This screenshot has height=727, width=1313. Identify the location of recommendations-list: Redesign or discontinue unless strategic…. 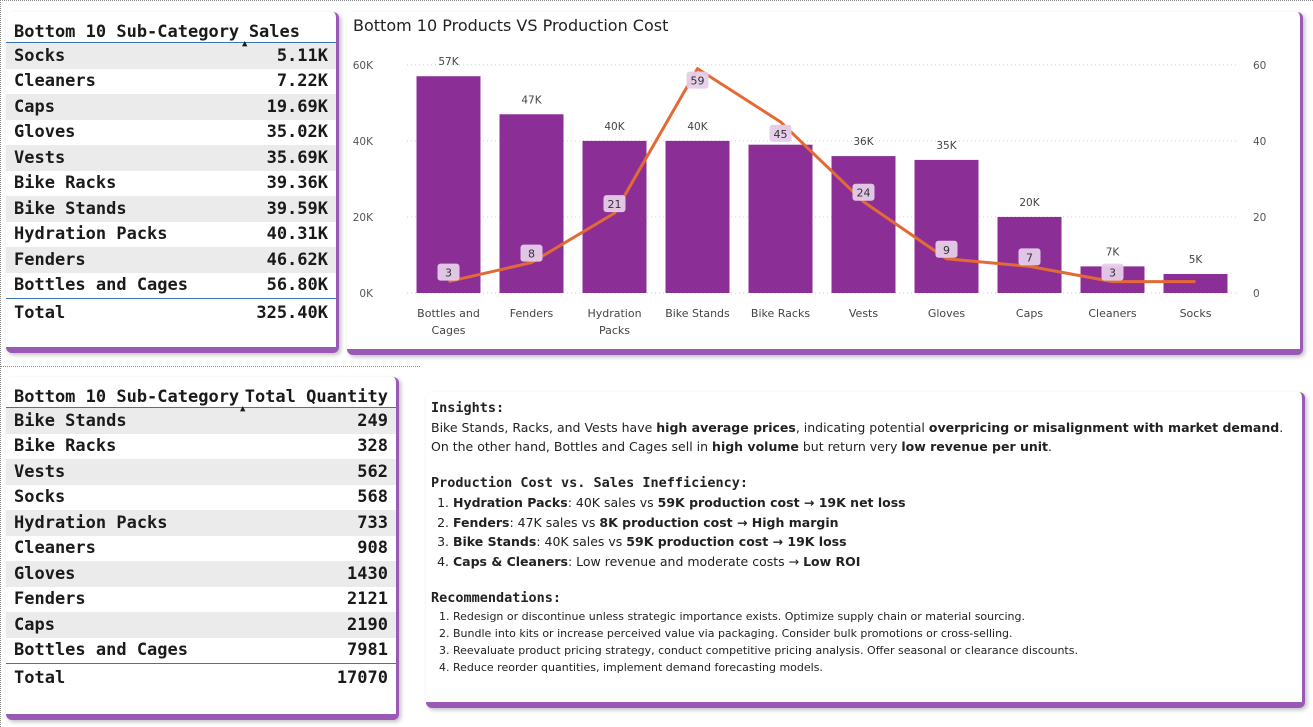
(860, 642).